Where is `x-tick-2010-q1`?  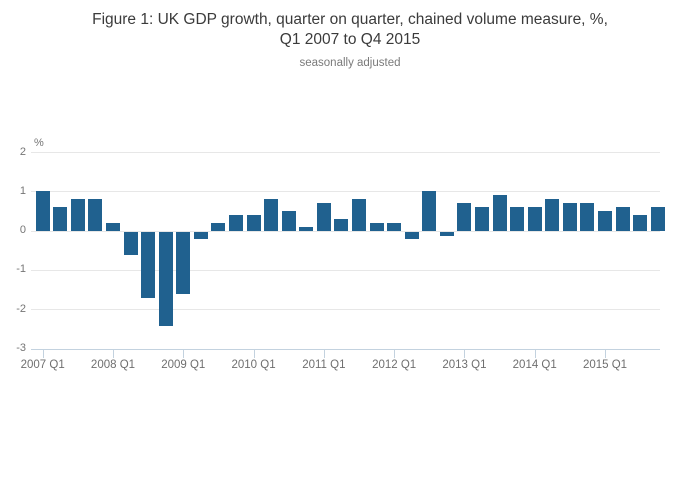
x-tick-2010-q1 is located at coordinates (254, 353).